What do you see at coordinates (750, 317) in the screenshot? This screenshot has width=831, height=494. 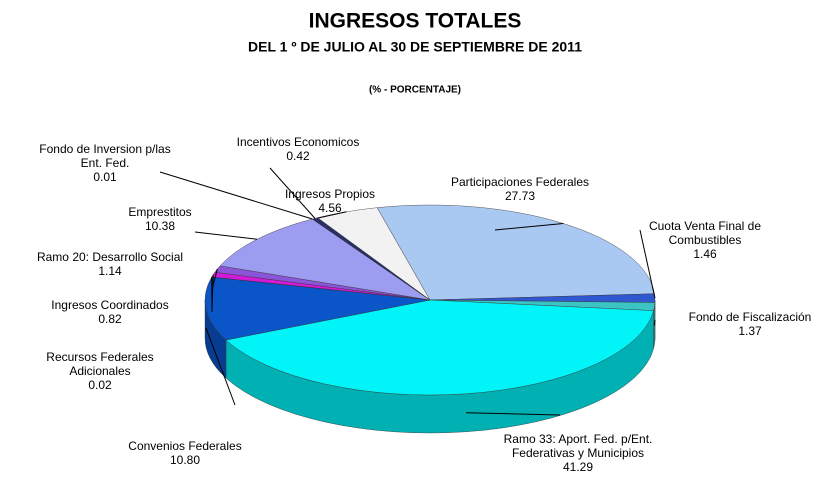 I see `slice-label-name: Fondo de Fiscalización` at bounding box center [750, 317].